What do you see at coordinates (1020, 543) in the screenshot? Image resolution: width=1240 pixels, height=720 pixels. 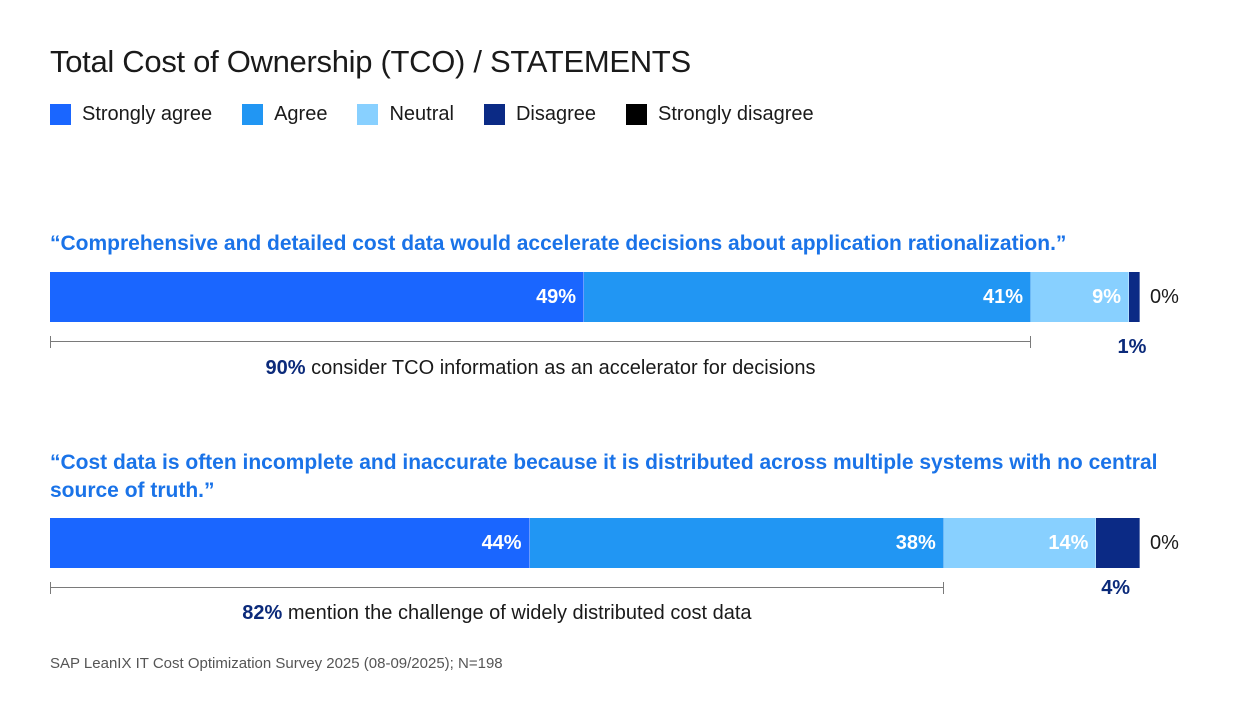 I see `bar-segment-neutral: 14%` at bounding box center [1020, 543].